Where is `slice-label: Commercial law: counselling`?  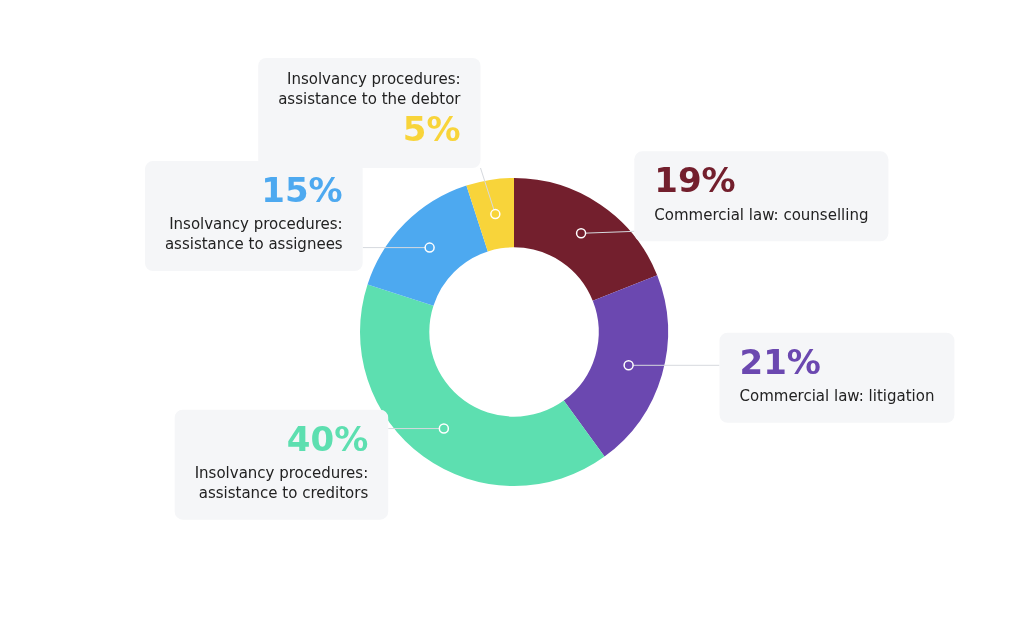 slice-label: Commercial law: counselling is located at coordinates (761, 214).